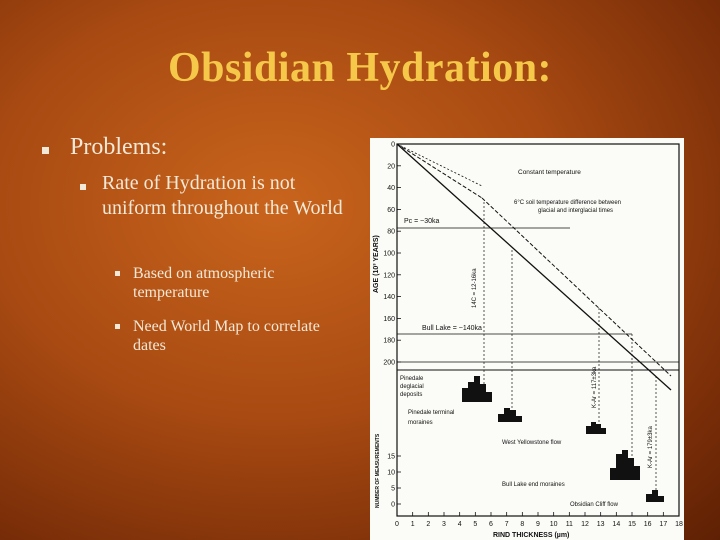  I want to click on annotation-bull-lake: Bull Lake = ~140ka, so click(452, 328).